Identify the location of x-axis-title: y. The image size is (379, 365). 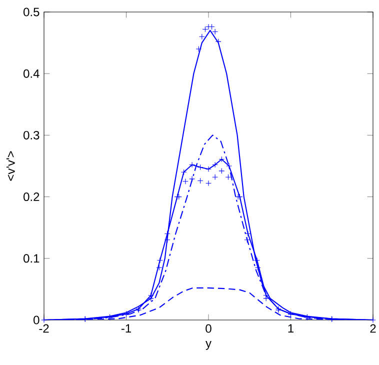
(209, 345).